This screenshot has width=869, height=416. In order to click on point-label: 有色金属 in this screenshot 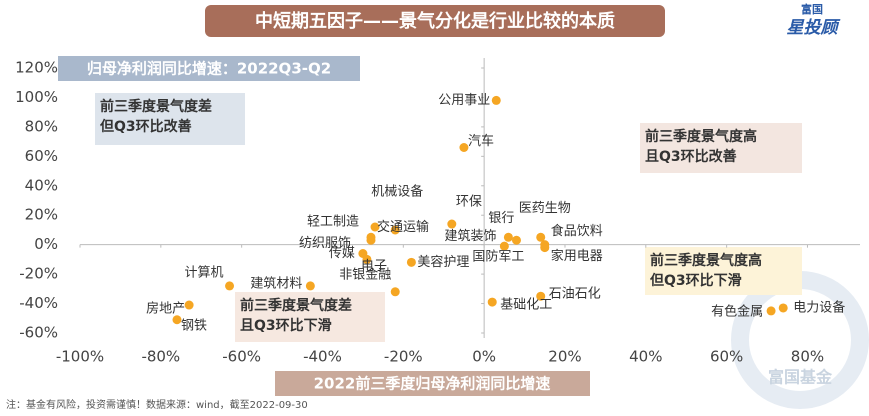, I will do `click(737, 311)`.